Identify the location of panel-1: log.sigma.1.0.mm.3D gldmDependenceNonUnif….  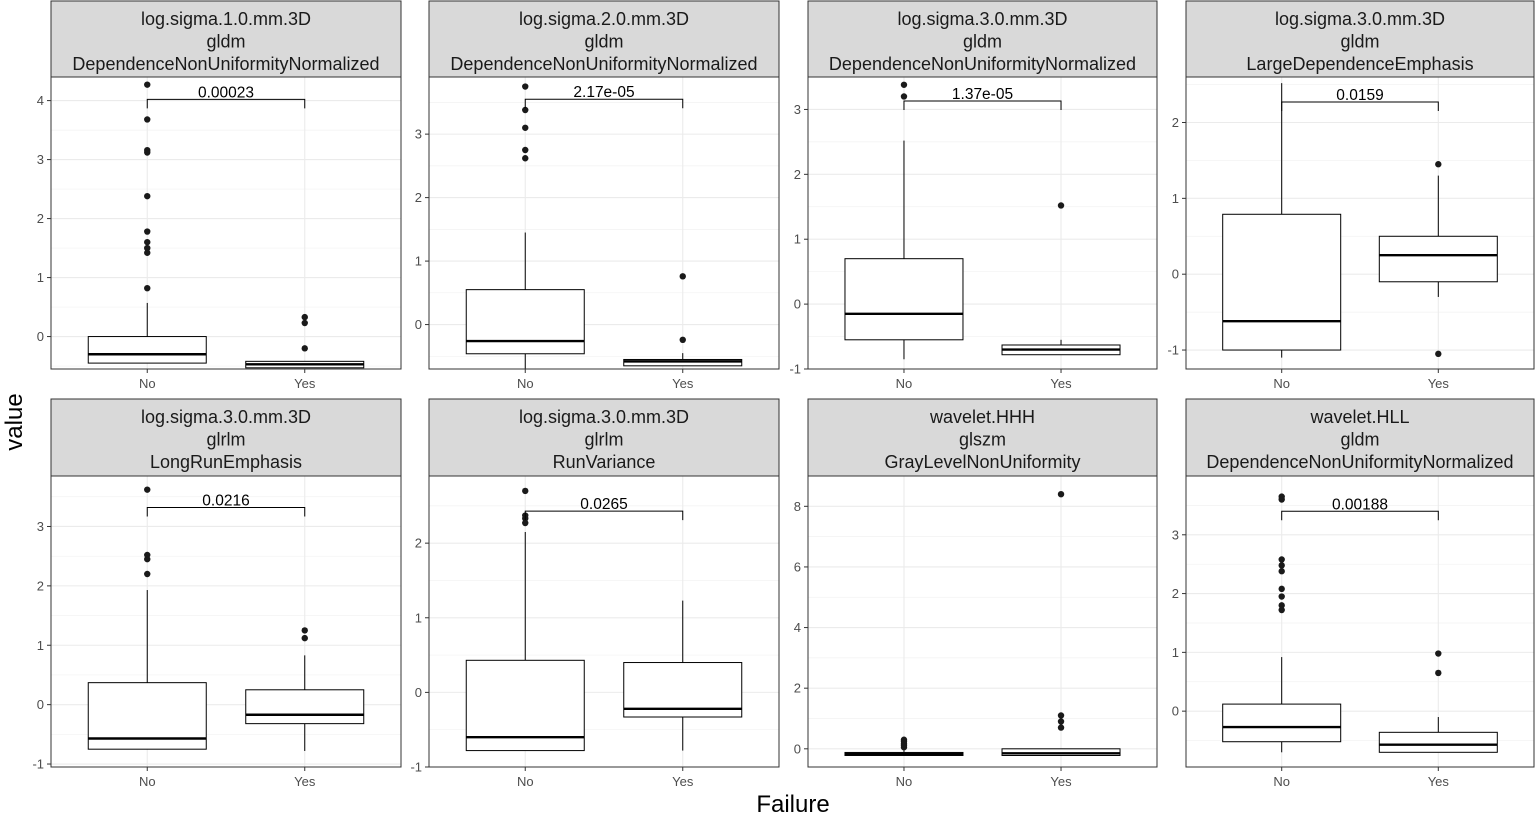
(219, 195).